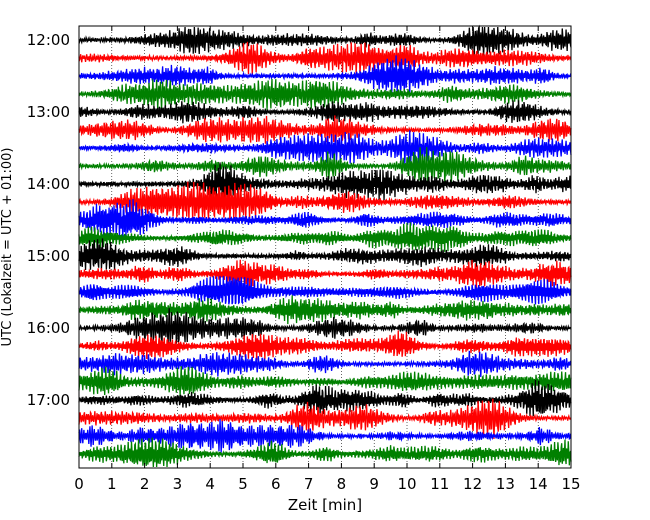  Describe the element at coordinates (325, 505) in the screenshot. I see `x-axis-label: Zeit [min]` at that location.